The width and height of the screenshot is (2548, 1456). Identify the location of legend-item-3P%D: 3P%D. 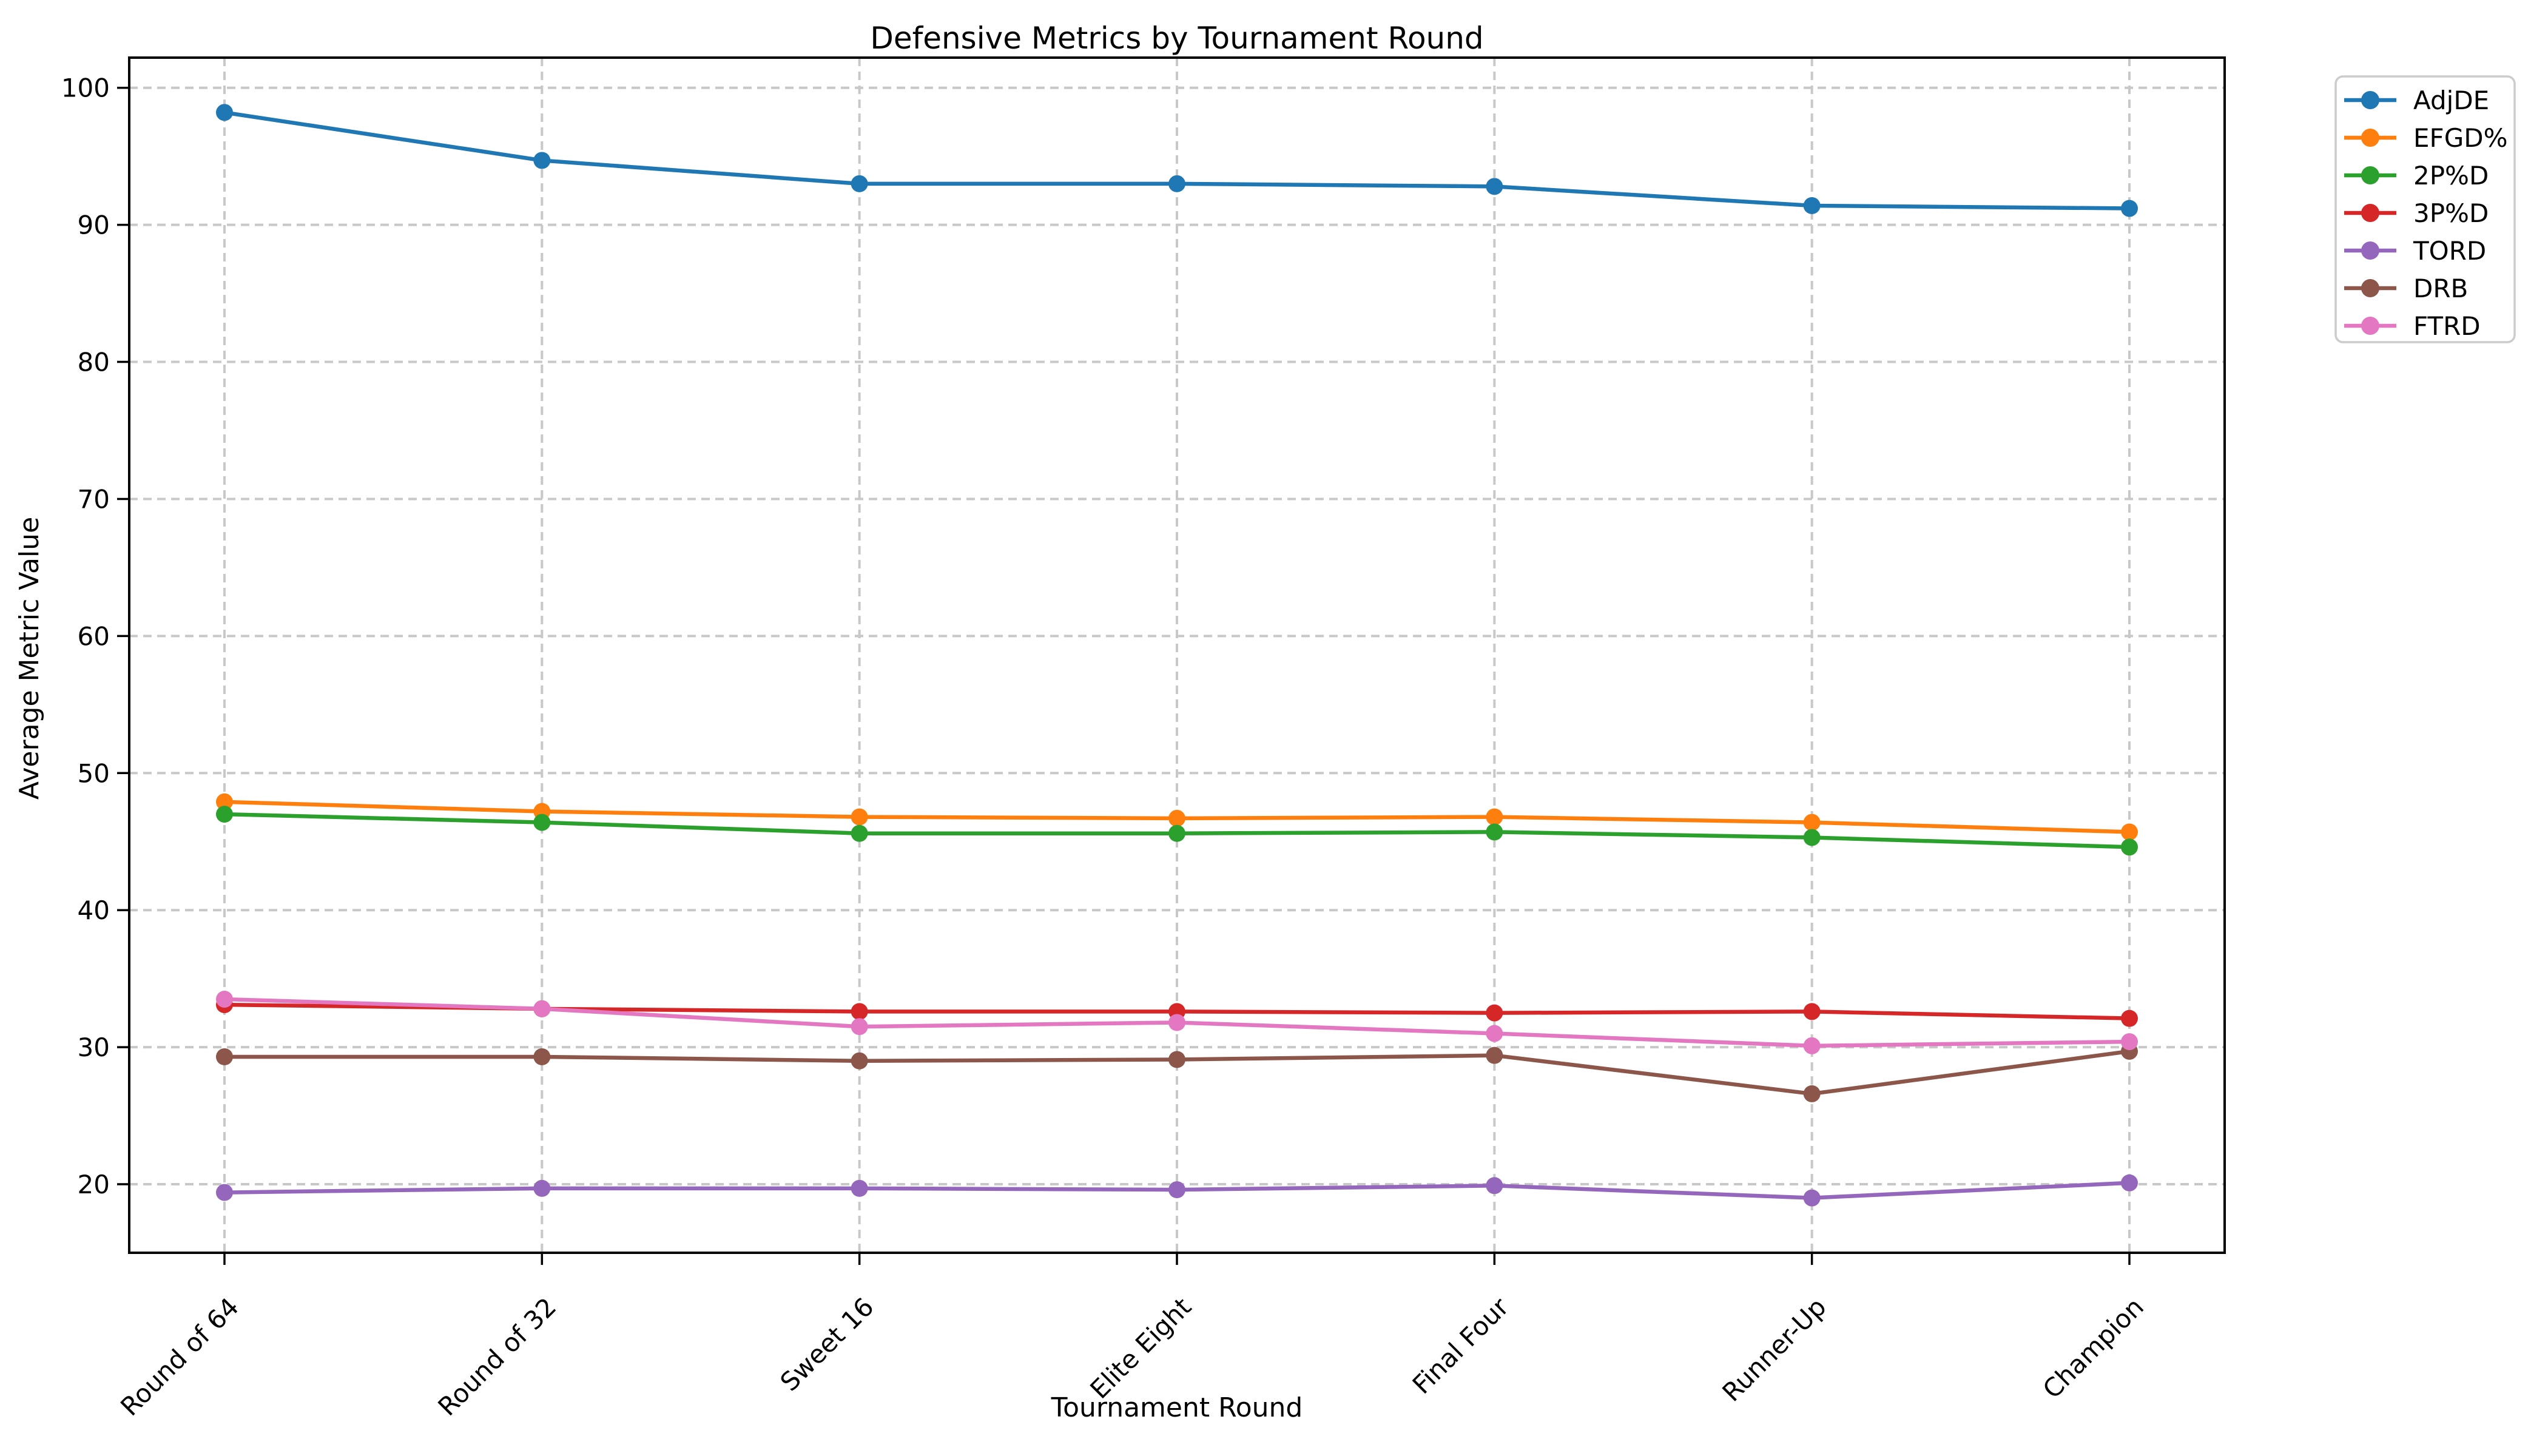
(2416, 213).